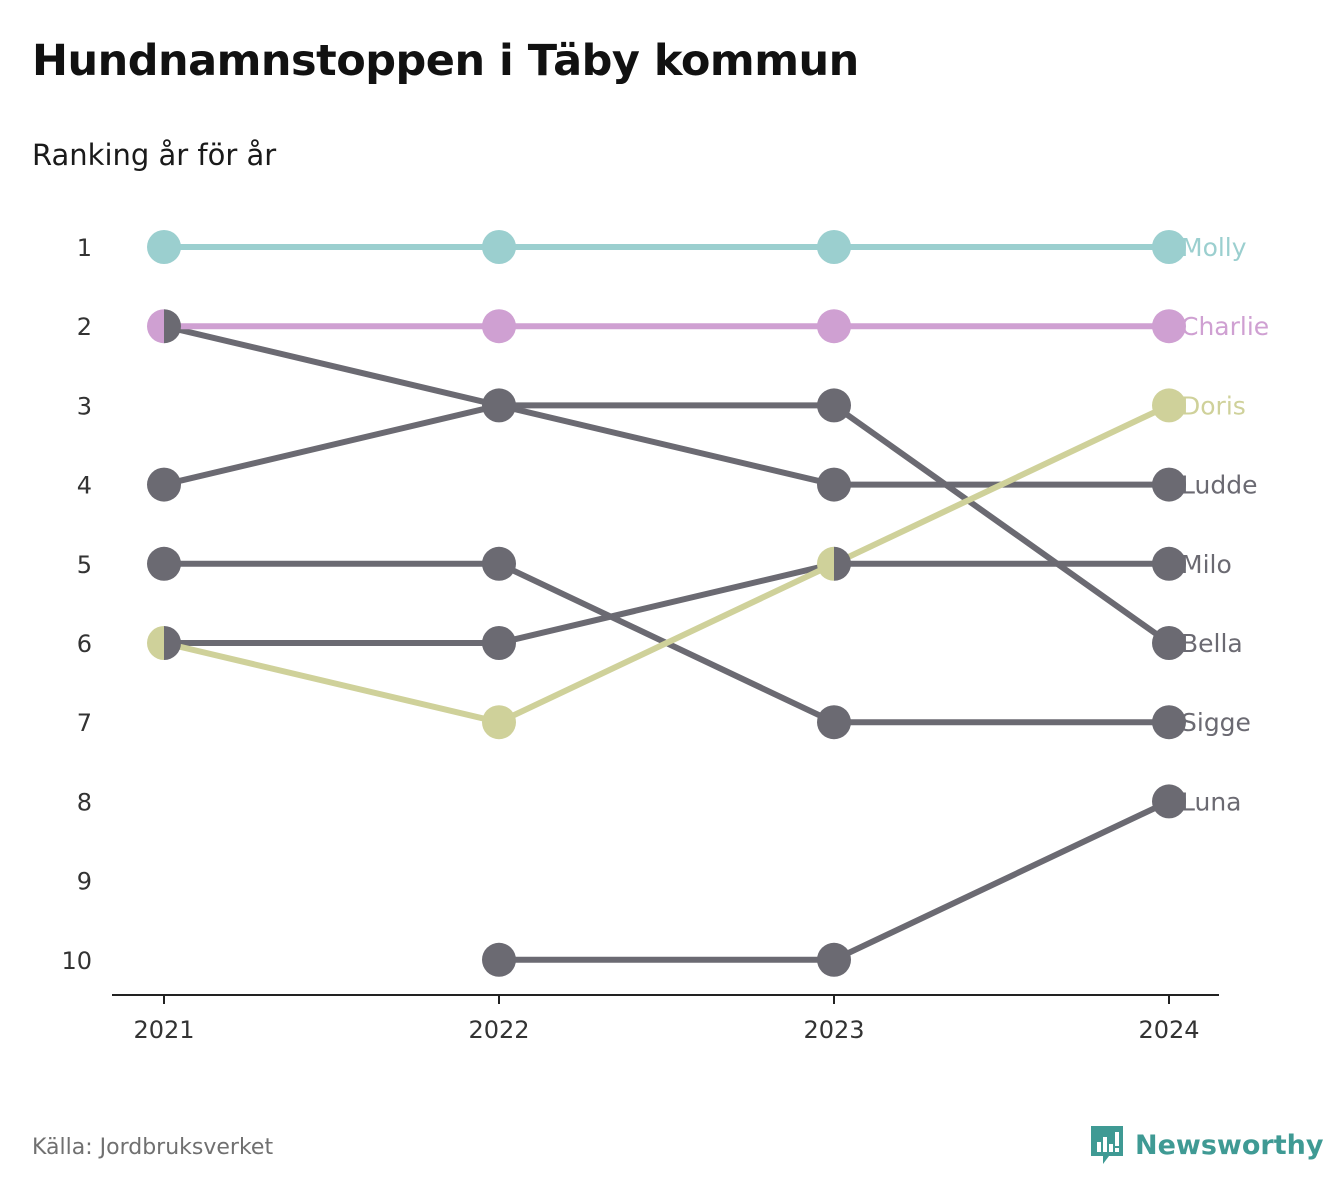 Image resolution: width=1340 pixels, height=1198 pixels. I want to click on brand-logo: Newsworthy, so click(1206, 1145).